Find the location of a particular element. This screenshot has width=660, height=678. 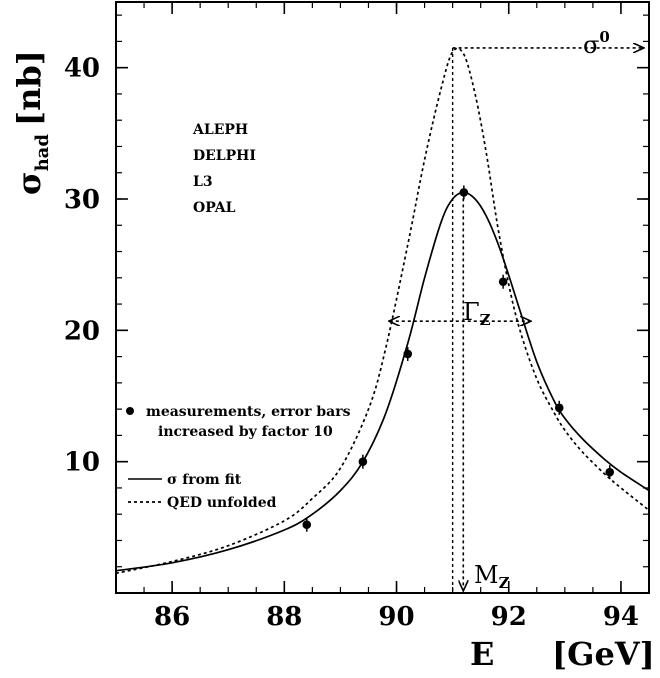

x-label-unit: [GeV] is located at coordinates (603, 654).